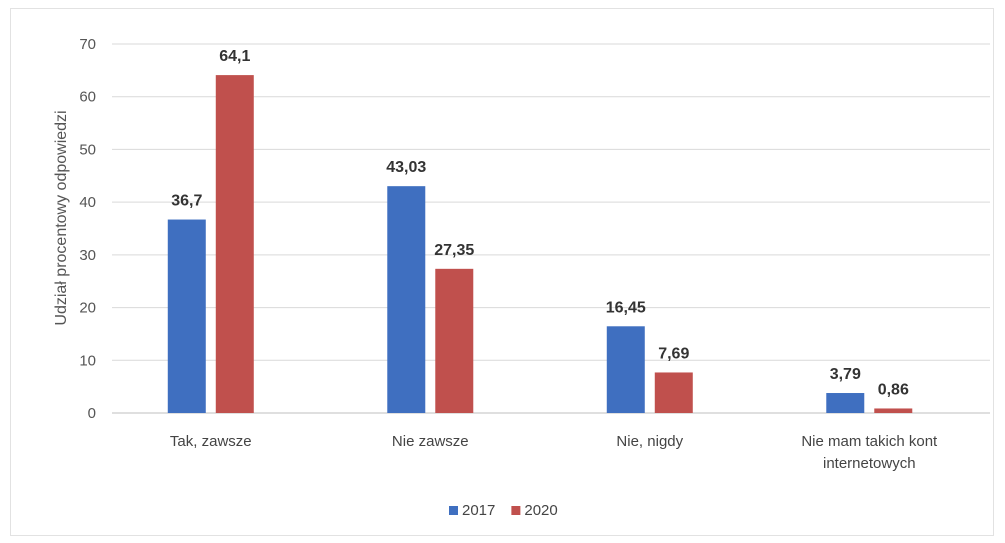  Describe the element at coordinates (516, 510) in the screenshot. I see `legend-swatch-2020` at that location.